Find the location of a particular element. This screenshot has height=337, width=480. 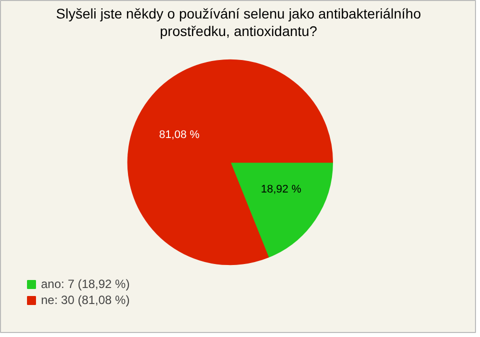

data-label: 18,92 % is located at coordinates (281, 190).